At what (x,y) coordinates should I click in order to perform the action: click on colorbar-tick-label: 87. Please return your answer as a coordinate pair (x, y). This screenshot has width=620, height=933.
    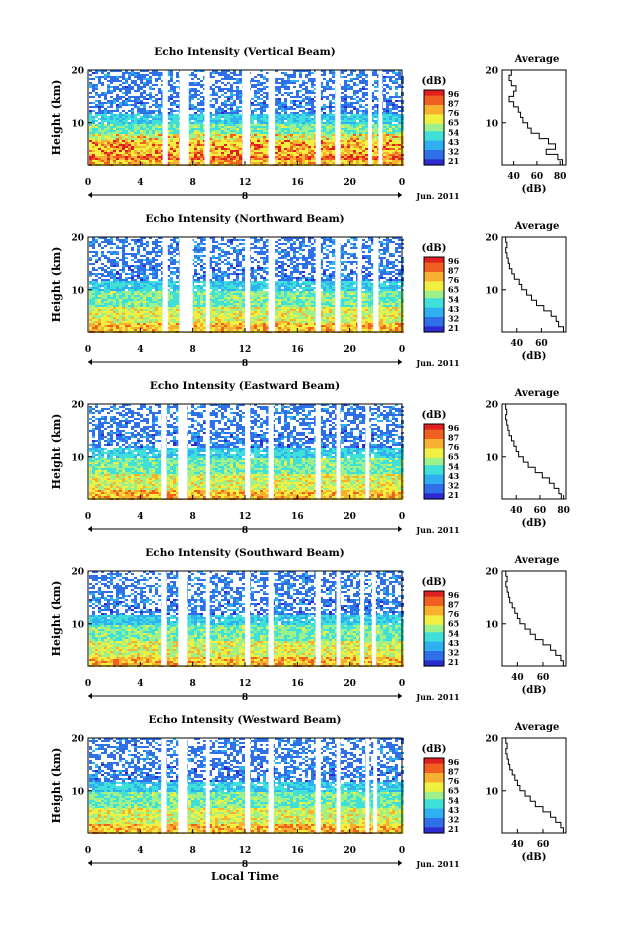
    Looking at the image, I should click on (453, 104).